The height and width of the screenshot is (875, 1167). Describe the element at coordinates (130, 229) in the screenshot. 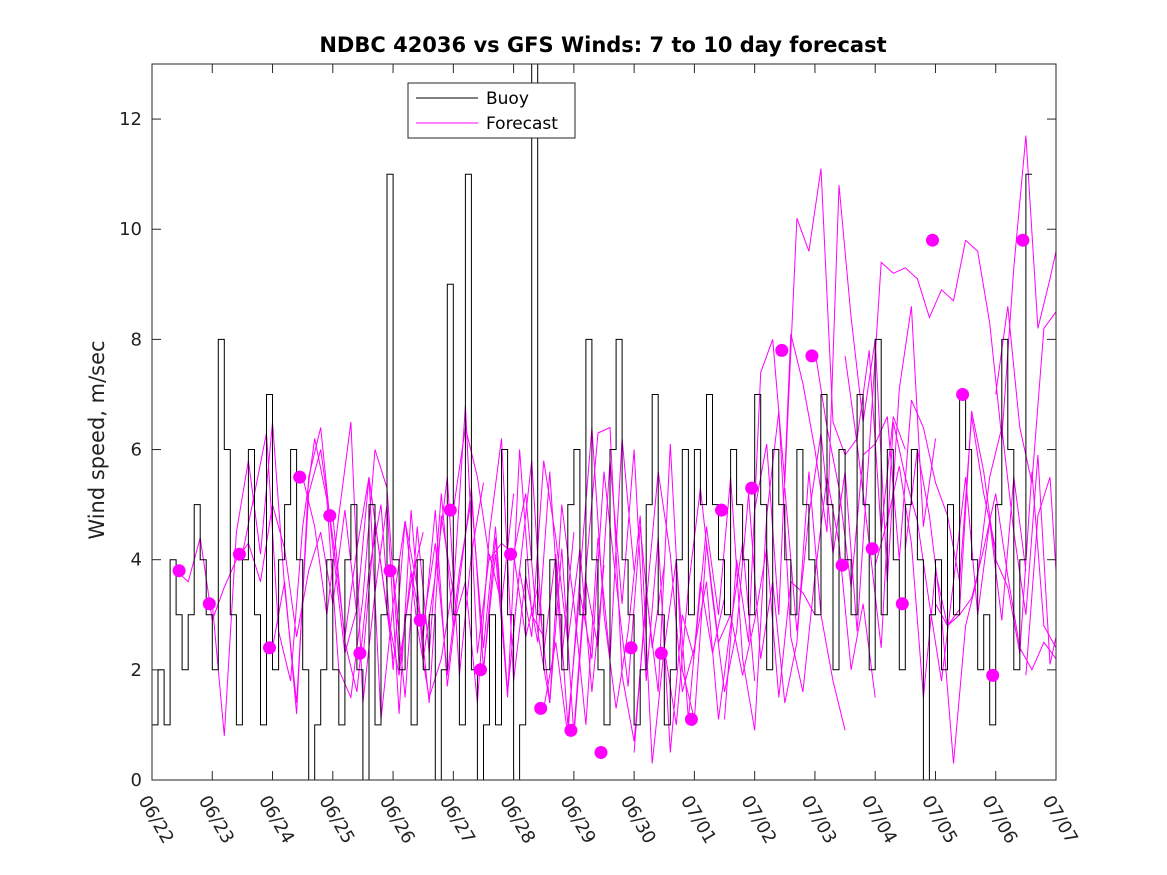

I see `y-tick-label: 10` at that location.